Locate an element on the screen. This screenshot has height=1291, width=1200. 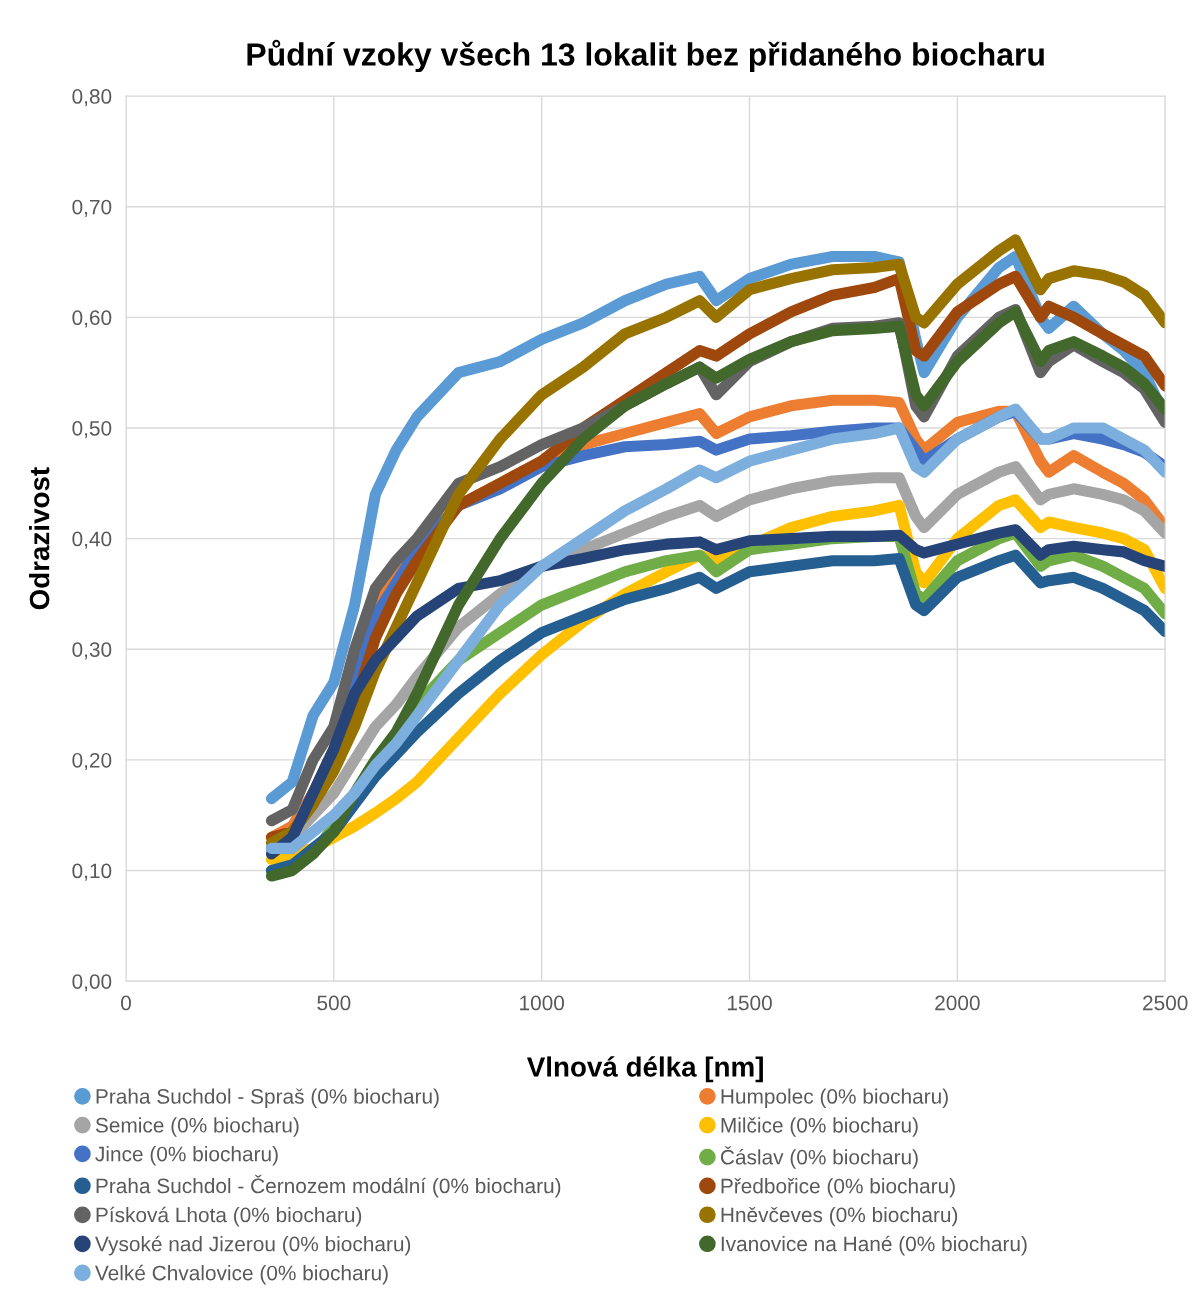
legend-label: Humpolec (0% biocharu) is located at coordinates (834, 1098).